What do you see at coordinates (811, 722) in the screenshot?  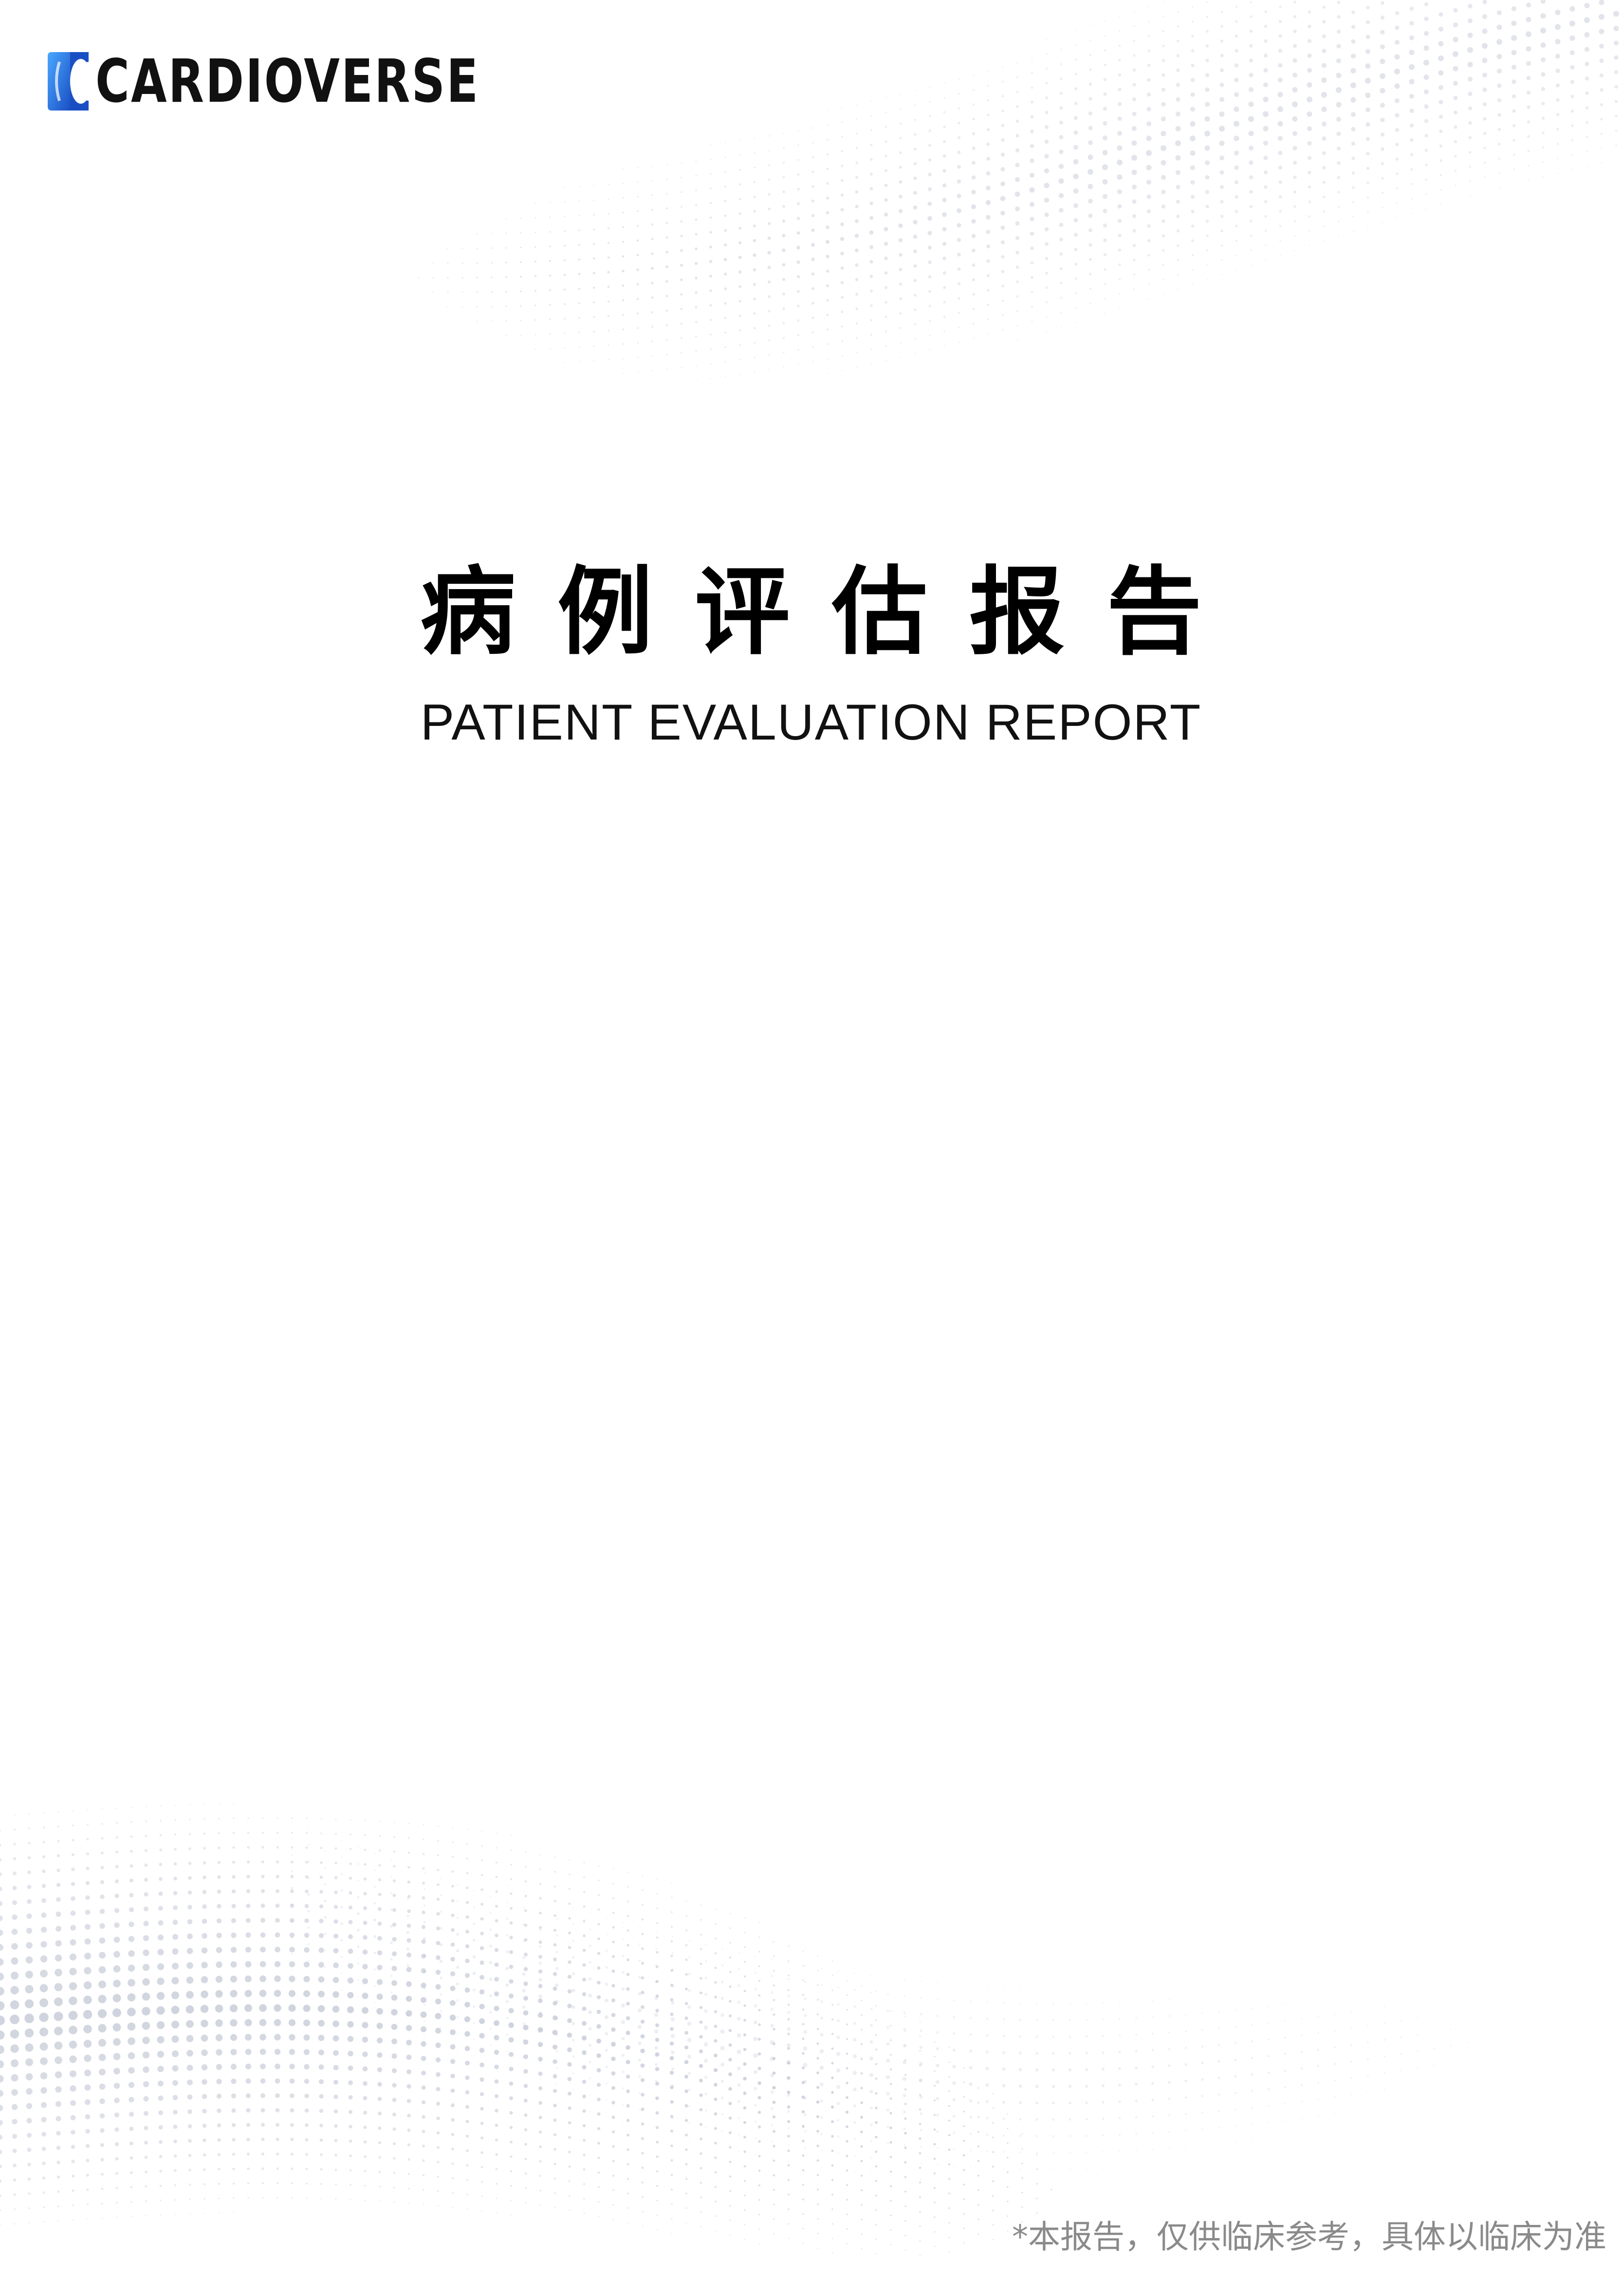 I see `report-title-english: PATIENT EVALUATION REPORT` at bounding box center [811, 722].